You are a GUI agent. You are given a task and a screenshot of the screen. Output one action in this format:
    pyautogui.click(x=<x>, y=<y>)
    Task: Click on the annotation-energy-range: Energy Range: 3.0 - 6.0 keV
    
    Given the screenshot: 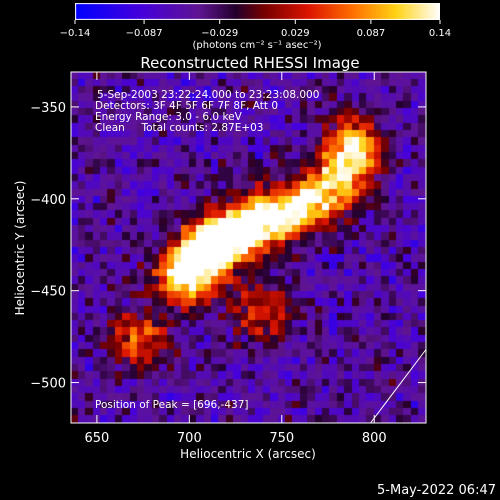 What is the action you would take?
    pyautogui.click(x=169, y=117)
    